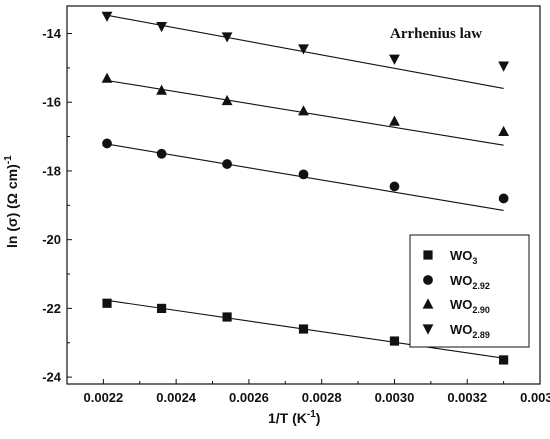 The image size is (550, 439). Describe the element at coordinates (470, 331) in the screenshot. I see `legend-label-4: WO2.89` at that location.